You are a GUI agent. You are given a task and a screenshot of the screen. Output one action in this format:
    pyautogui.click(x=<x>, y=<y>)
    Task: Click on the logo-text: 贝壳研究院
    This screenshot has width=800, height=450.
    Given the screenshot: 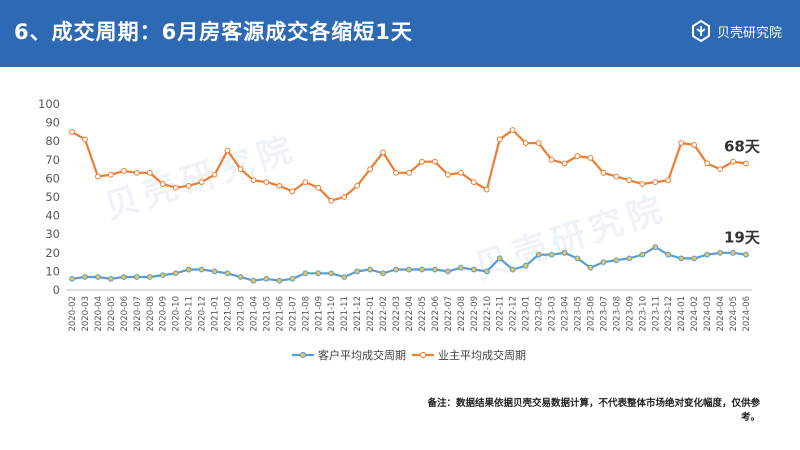 What is the action you would take?
    pyautogui.click(x=749, y=33)
    